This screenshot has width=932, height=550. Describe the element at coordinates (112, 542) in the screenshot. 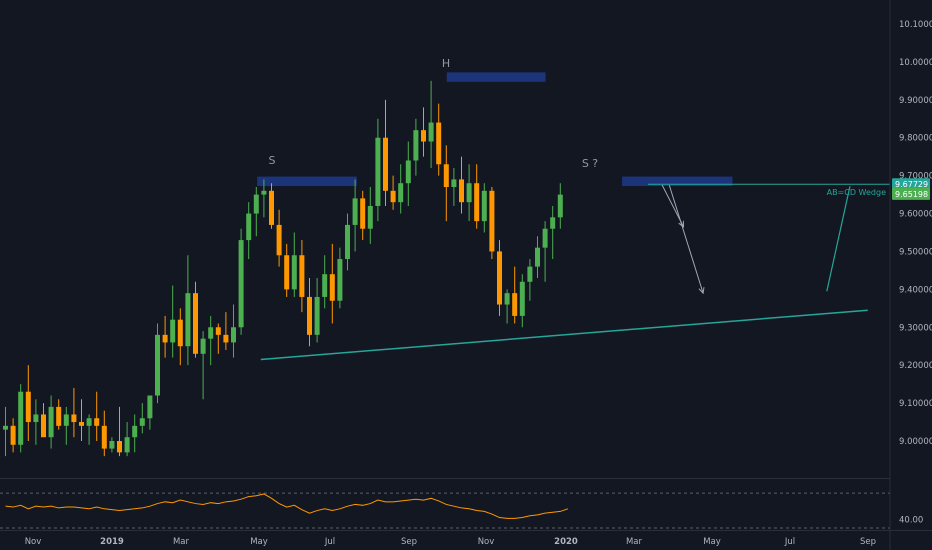

I see `x-tick-label: 2019` at that location.